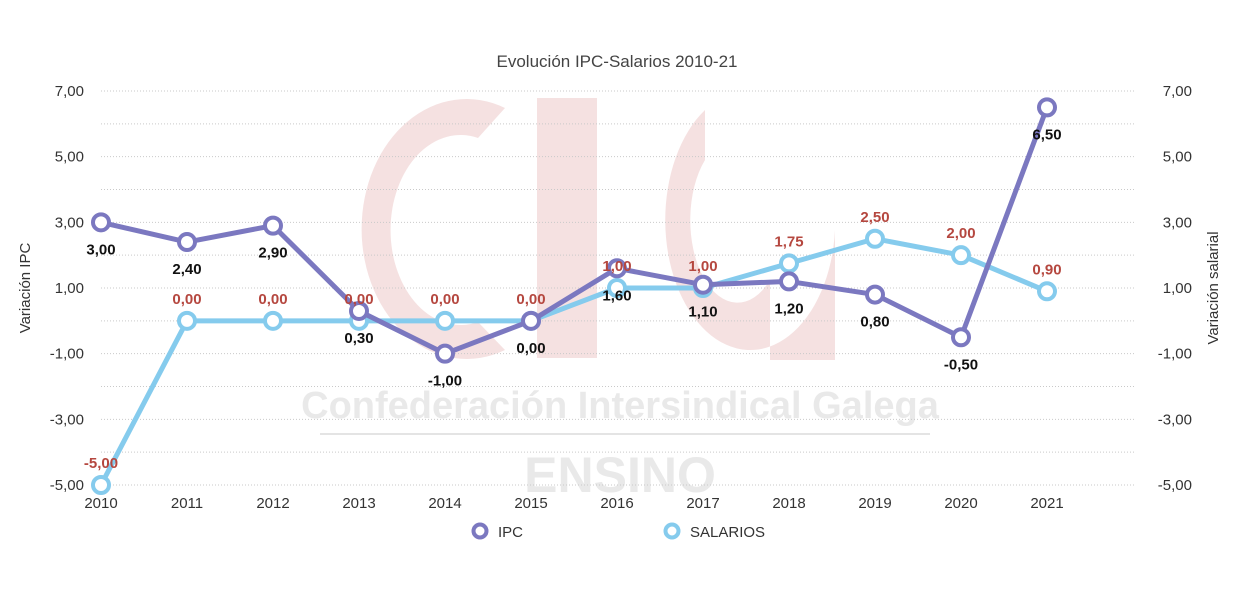 The image size is (1240, 589). What do you see at coordinates (67, 485) in the screenshot?
I see `y-tick-left: -5,00` at bounding box center [67, 485].